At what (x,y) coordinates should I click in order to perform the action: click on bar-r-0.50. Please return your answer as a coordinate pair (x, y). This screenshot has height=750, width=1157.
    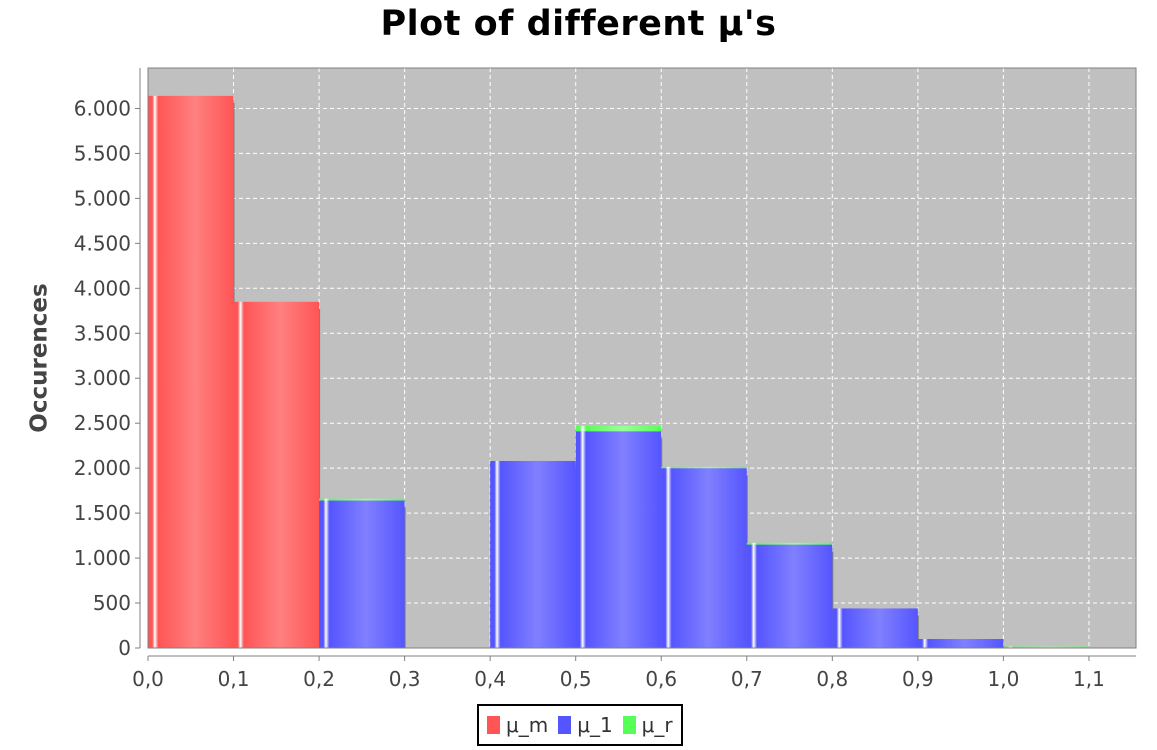
    Looking at the image, I should click on (618, 428).